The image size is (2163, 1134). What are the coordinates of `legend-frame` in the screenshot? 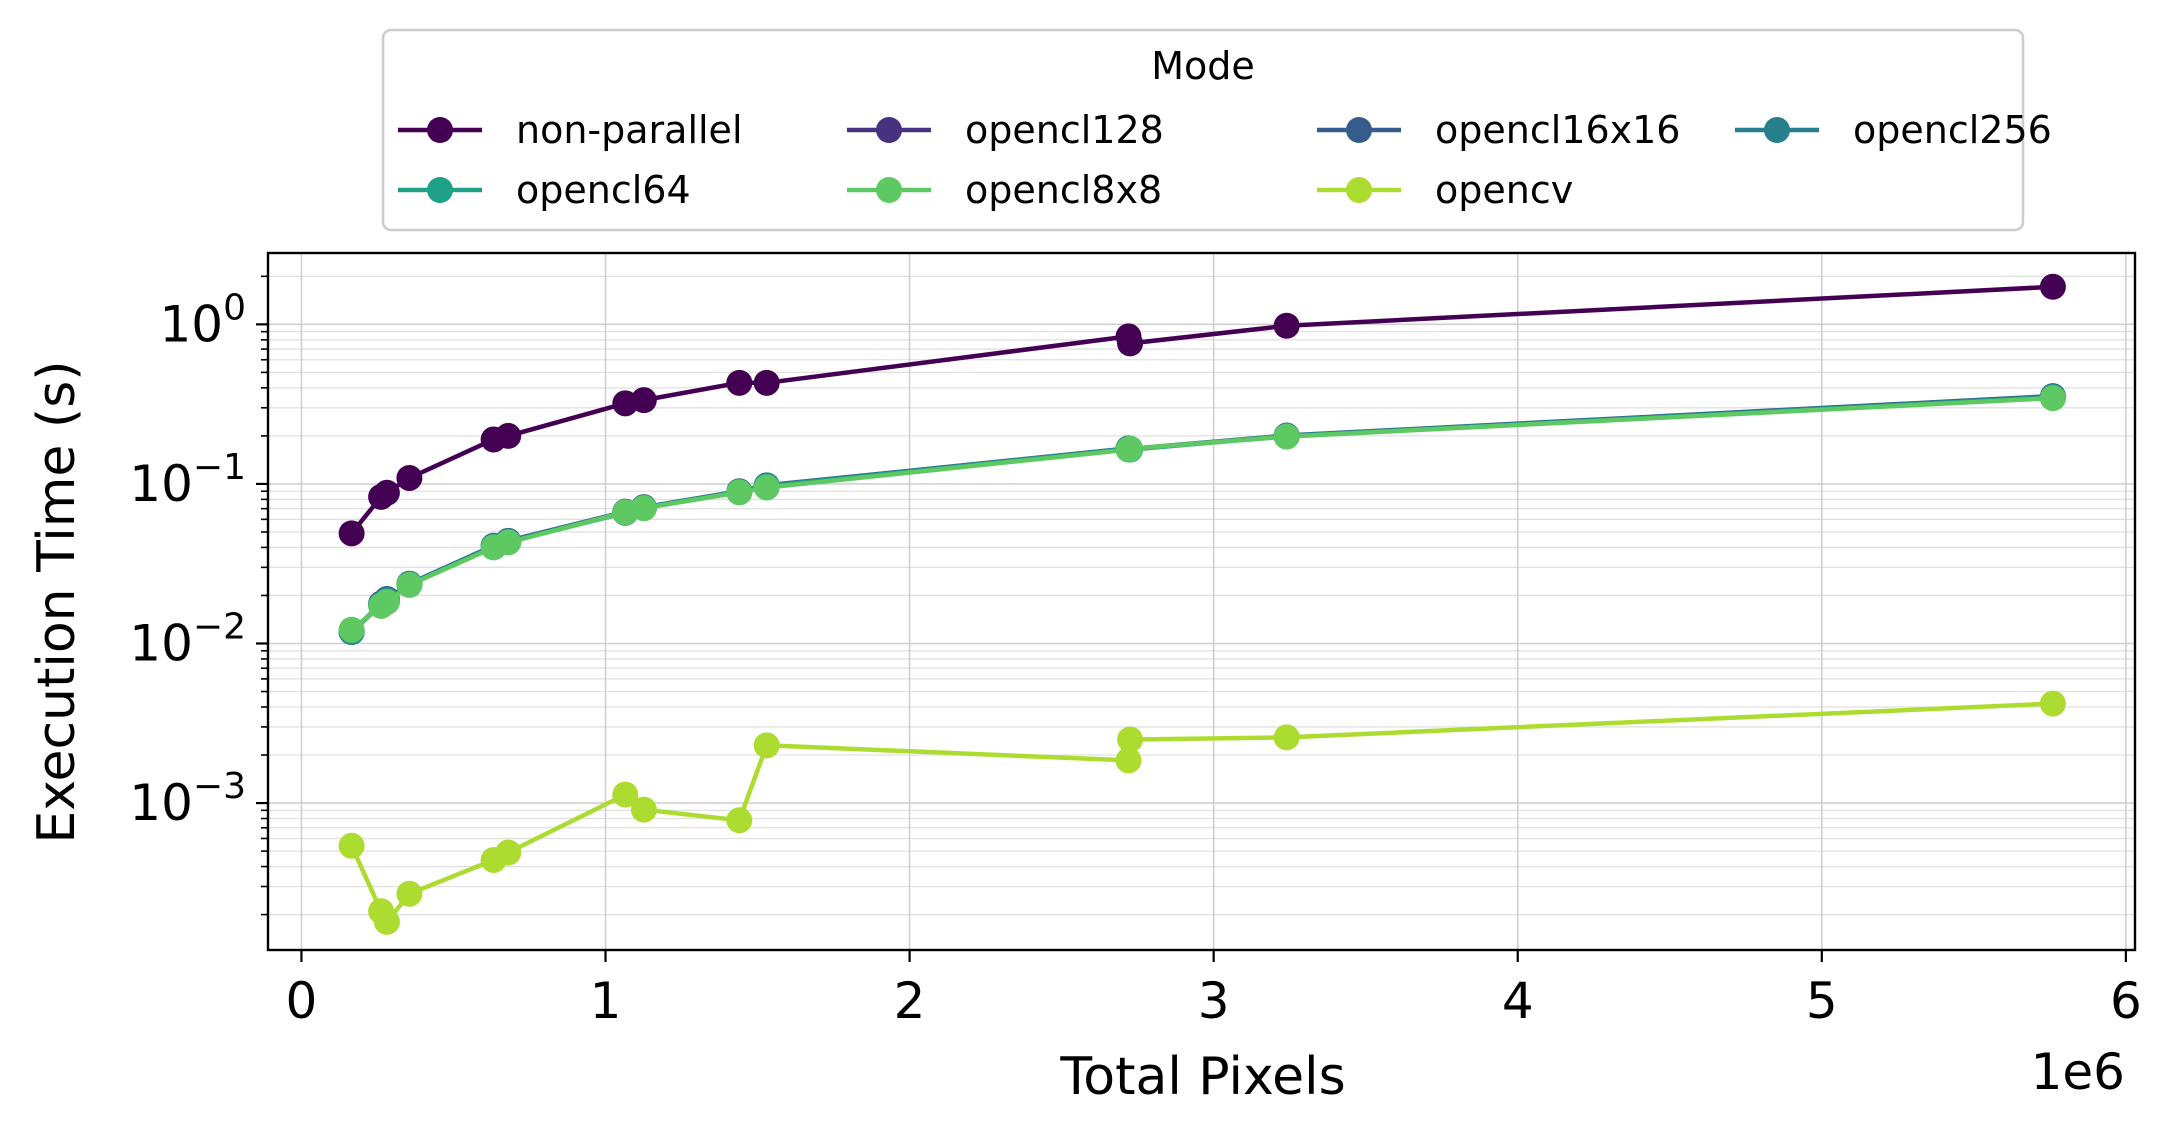 It's located at (1203, 130).